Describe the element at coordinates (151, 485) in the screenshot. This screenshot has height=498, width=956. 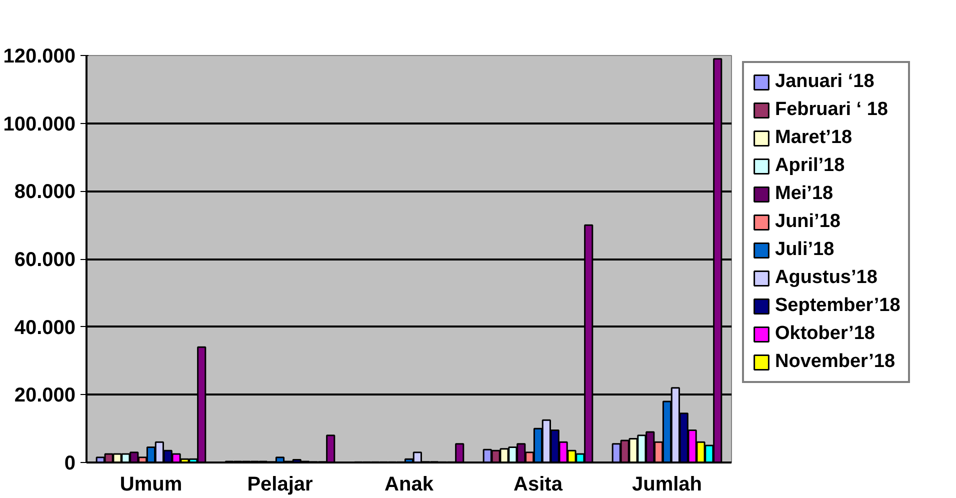
I see `x-tick-label: Umum` at that location.